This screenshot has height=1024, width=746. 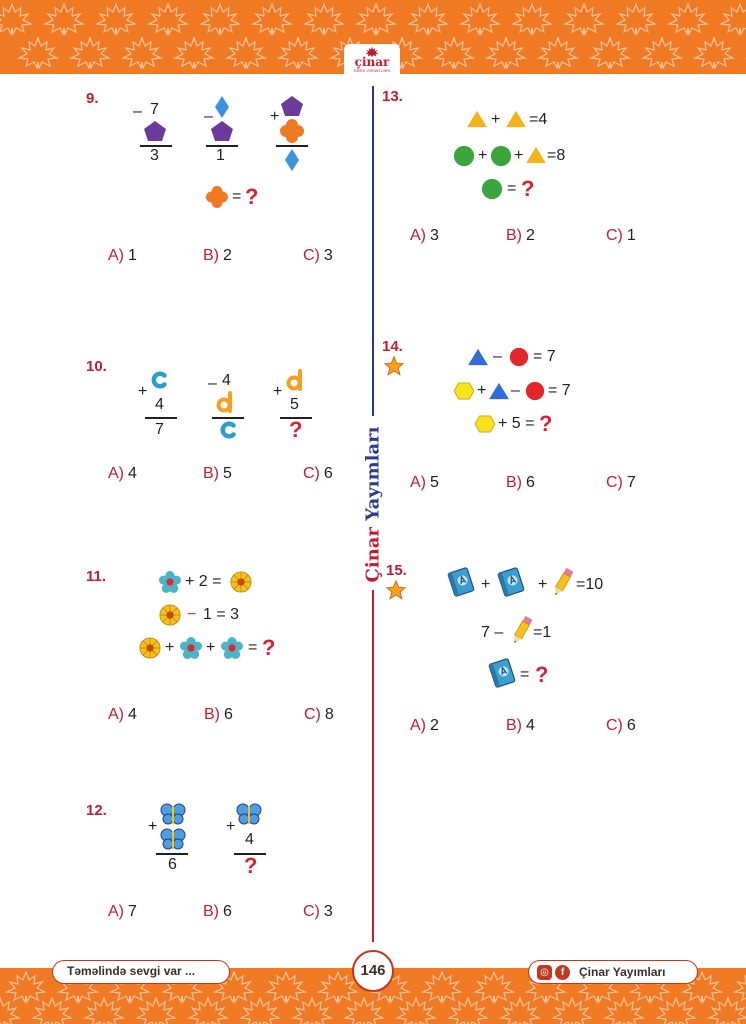 I want to click on q10-result-1: 7, so click(x=159, y=429).